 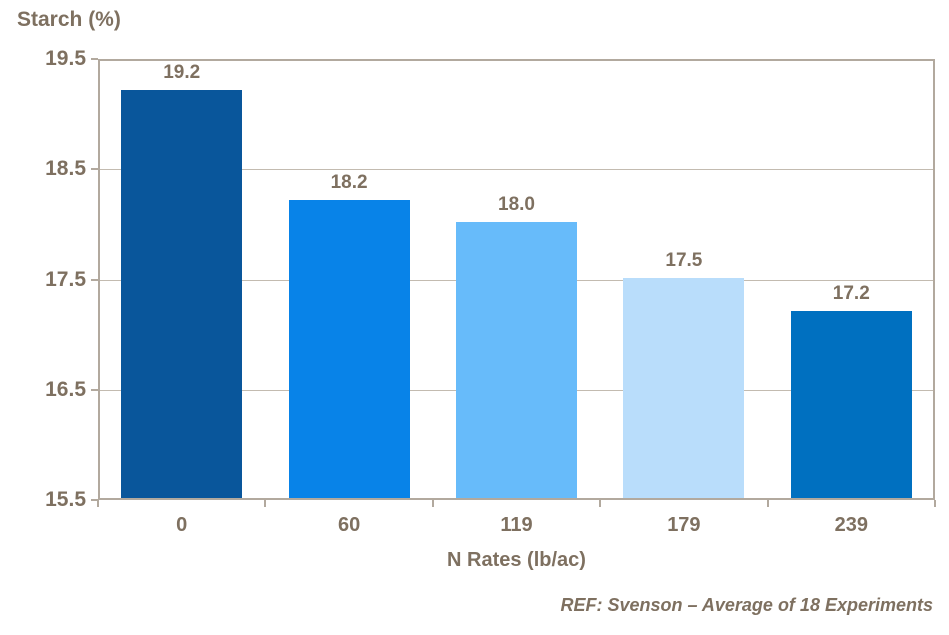 What do you see at coordinates (65, 499) in the screenshot?
I see `y-tick-label: 15.5` at bounding box center [65, 499].